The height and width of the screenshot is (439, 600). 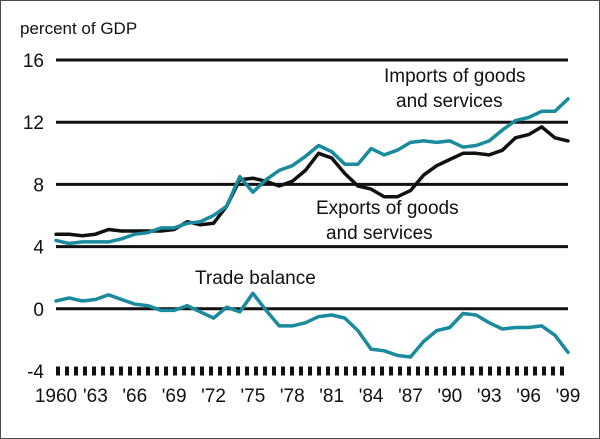 What do you see at coordinates (457, 89) in the screenshot?
I see `imports-series-label: Imports of goods and services` at bounding box center [457, 89].